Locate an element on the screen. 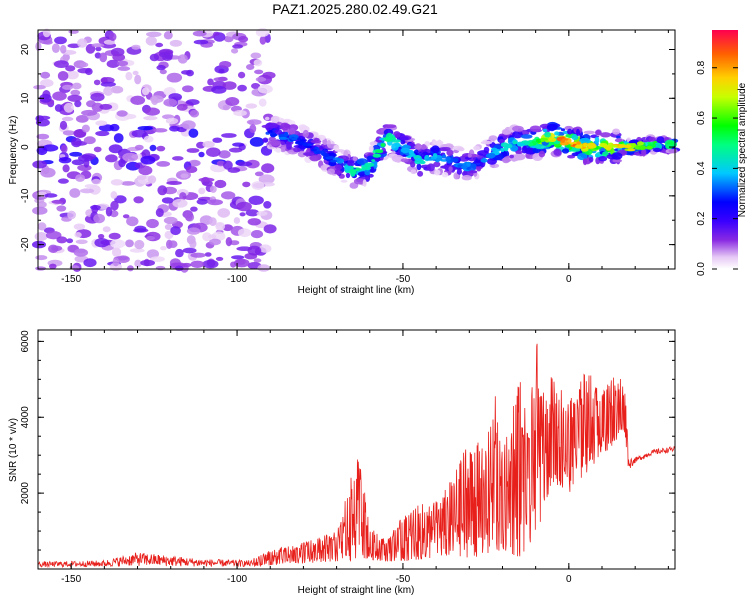  y-tick-label: 20 is located at coordinates (25, 50).